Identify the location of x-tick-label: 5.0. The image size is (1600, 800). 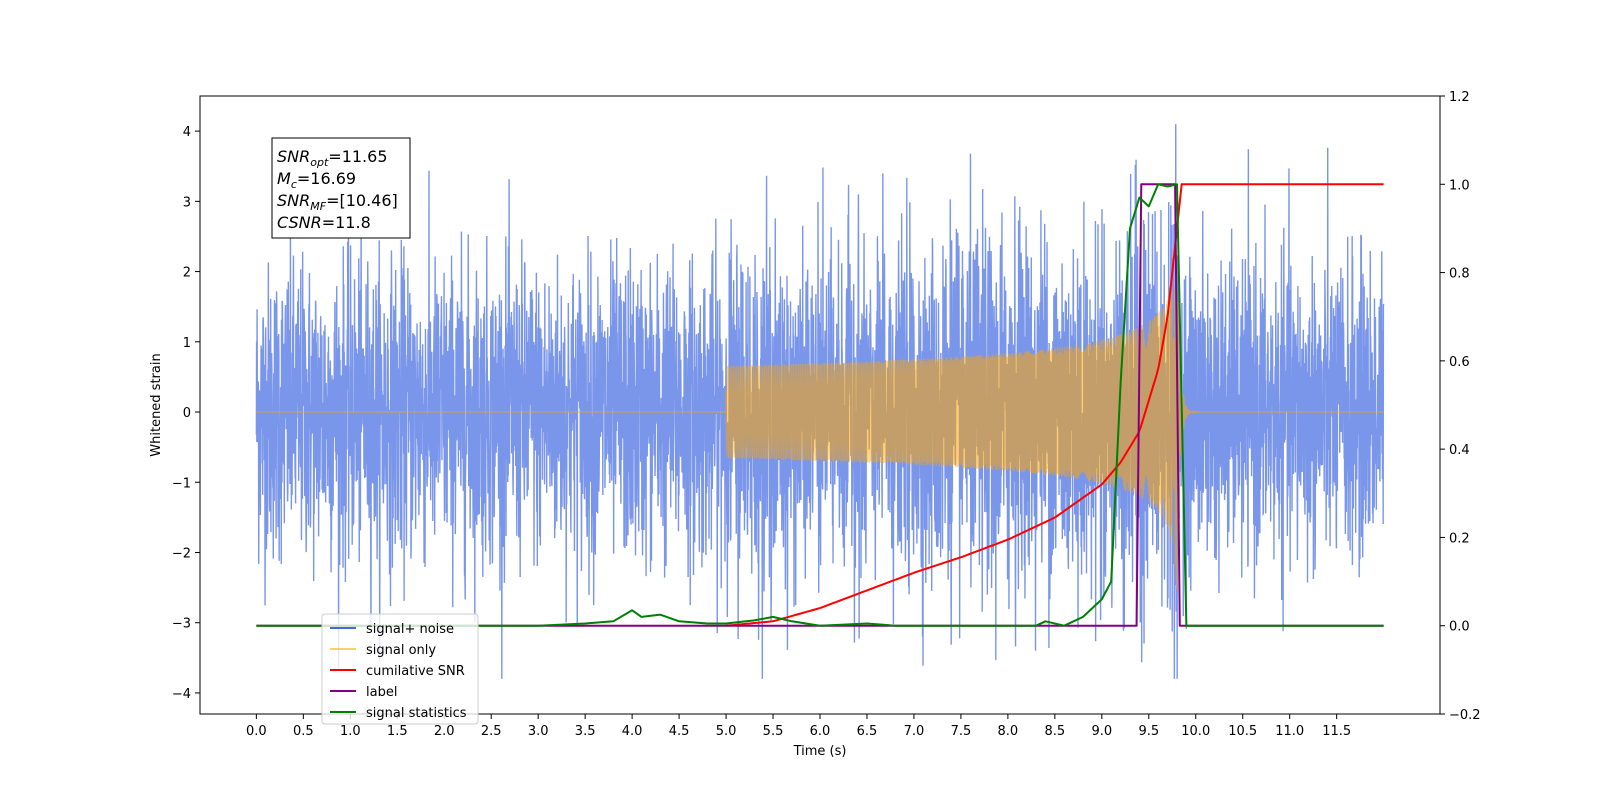
(726, 731).